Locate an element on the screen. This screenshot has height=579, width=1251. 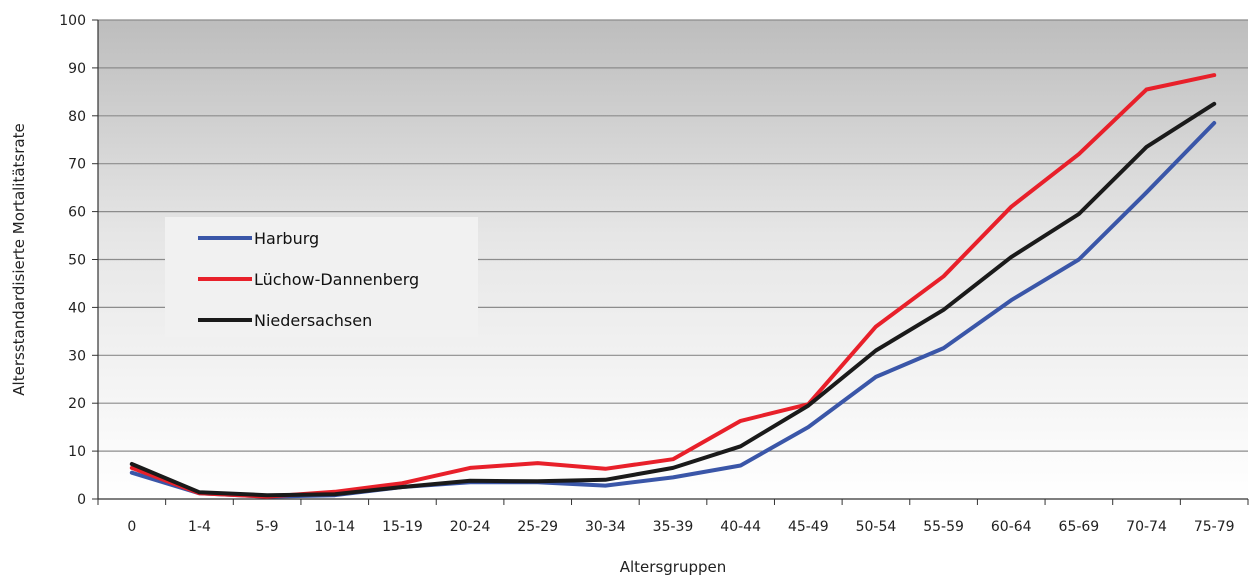
x-tick-label: 70-74 is located at coordinates (1146, 527).